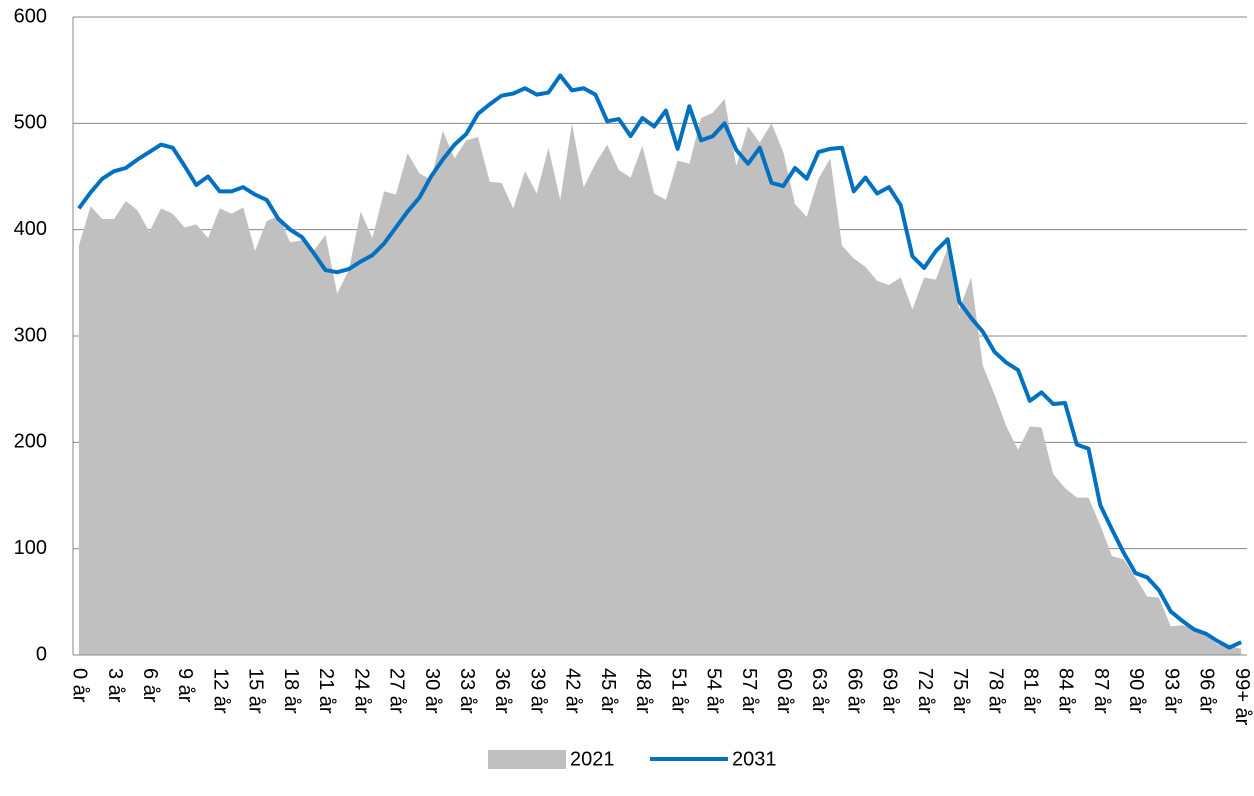 The image size is (1254, 796). Describe the element at coordinates (256, 691) in the screenshot. I see `x-tick-label: 15 år` at that location.